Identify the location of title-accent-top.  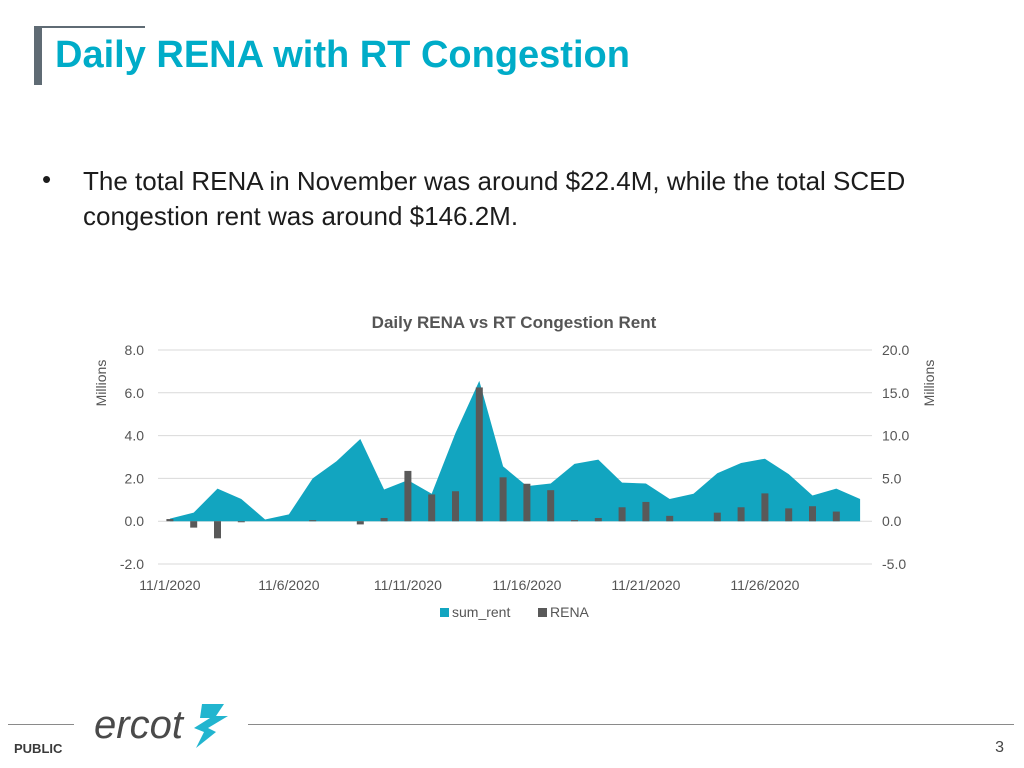
(89, 27).